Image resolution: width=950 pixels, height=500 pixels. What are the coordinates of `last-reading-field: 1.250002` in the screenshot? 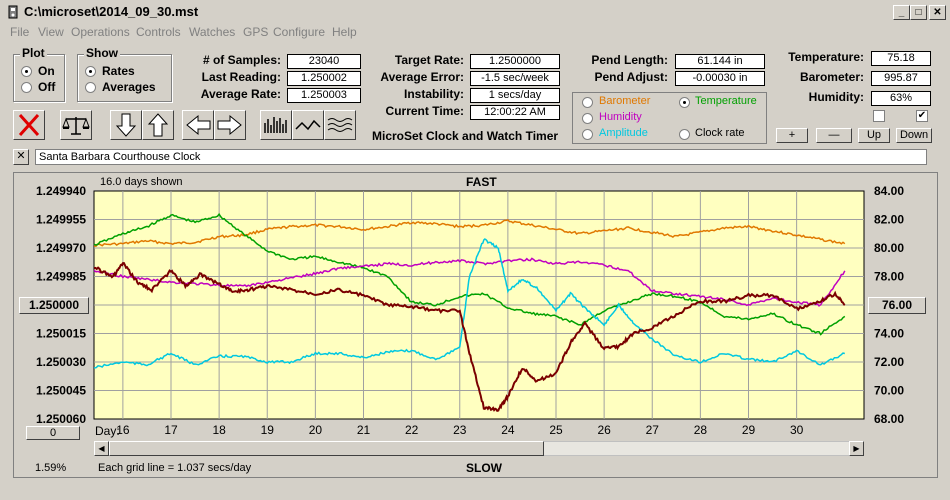 It's located at (324, 78).